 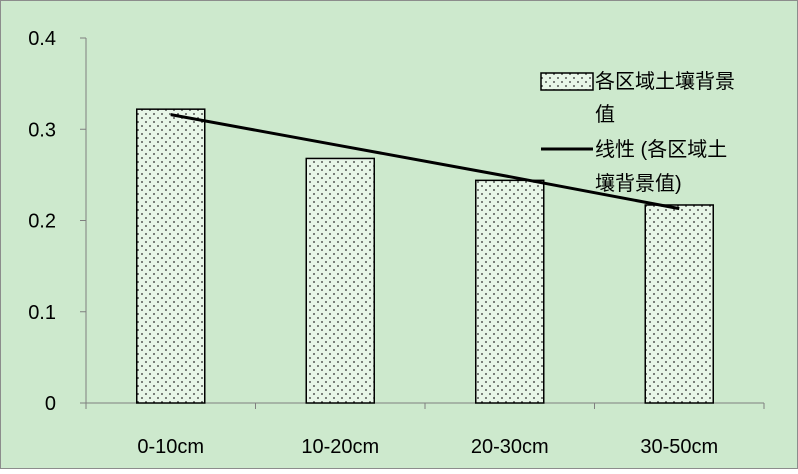 I want to click on legend-bar-label-line2: 值, so click(x=605, y=114).